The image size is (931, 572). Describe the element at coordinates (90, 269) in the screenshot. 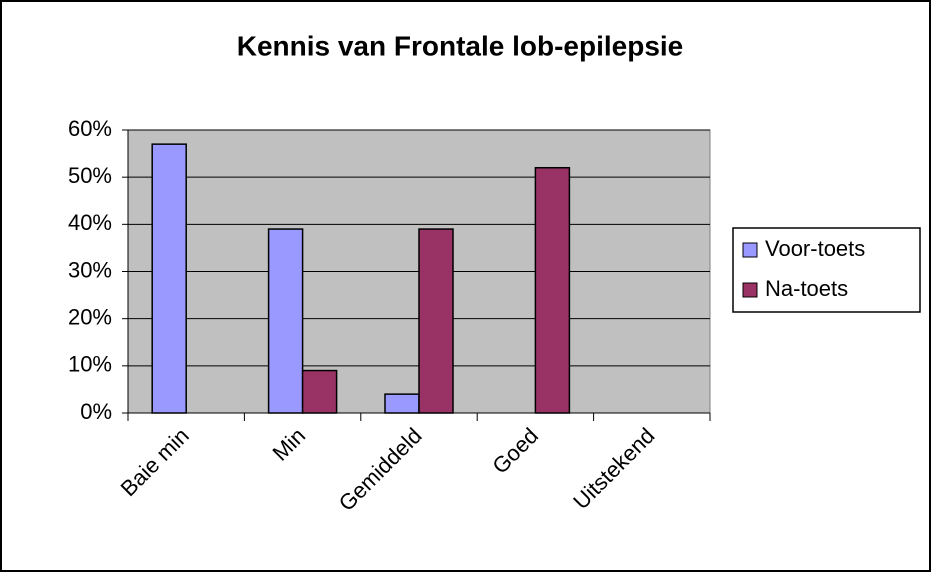

I see `y-tick-label: 30%` at that location.